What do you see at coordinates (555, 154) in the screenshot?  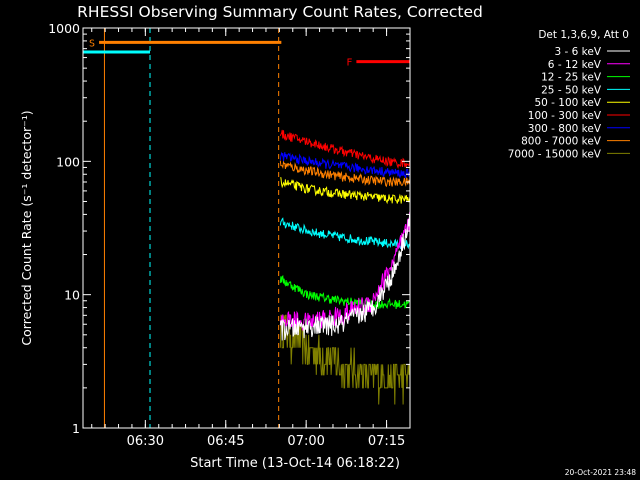 I see `legend-label-8: 7000 - 15000 keV` at bounding box center [555, 154].